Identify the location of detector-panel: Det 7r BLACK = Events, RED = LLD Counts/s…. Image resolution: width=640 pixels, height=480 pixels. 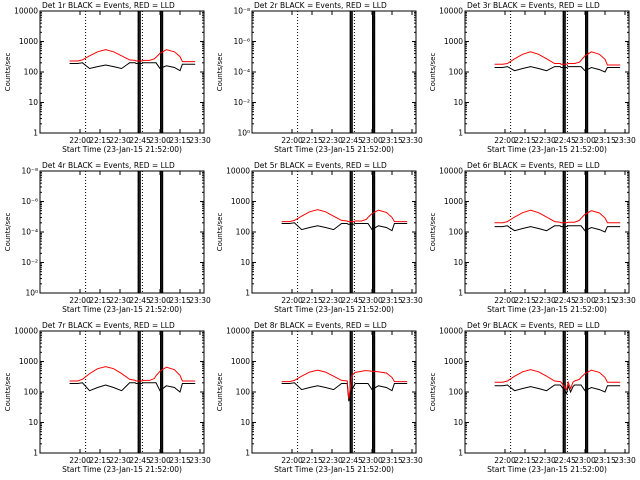
(107, 397).